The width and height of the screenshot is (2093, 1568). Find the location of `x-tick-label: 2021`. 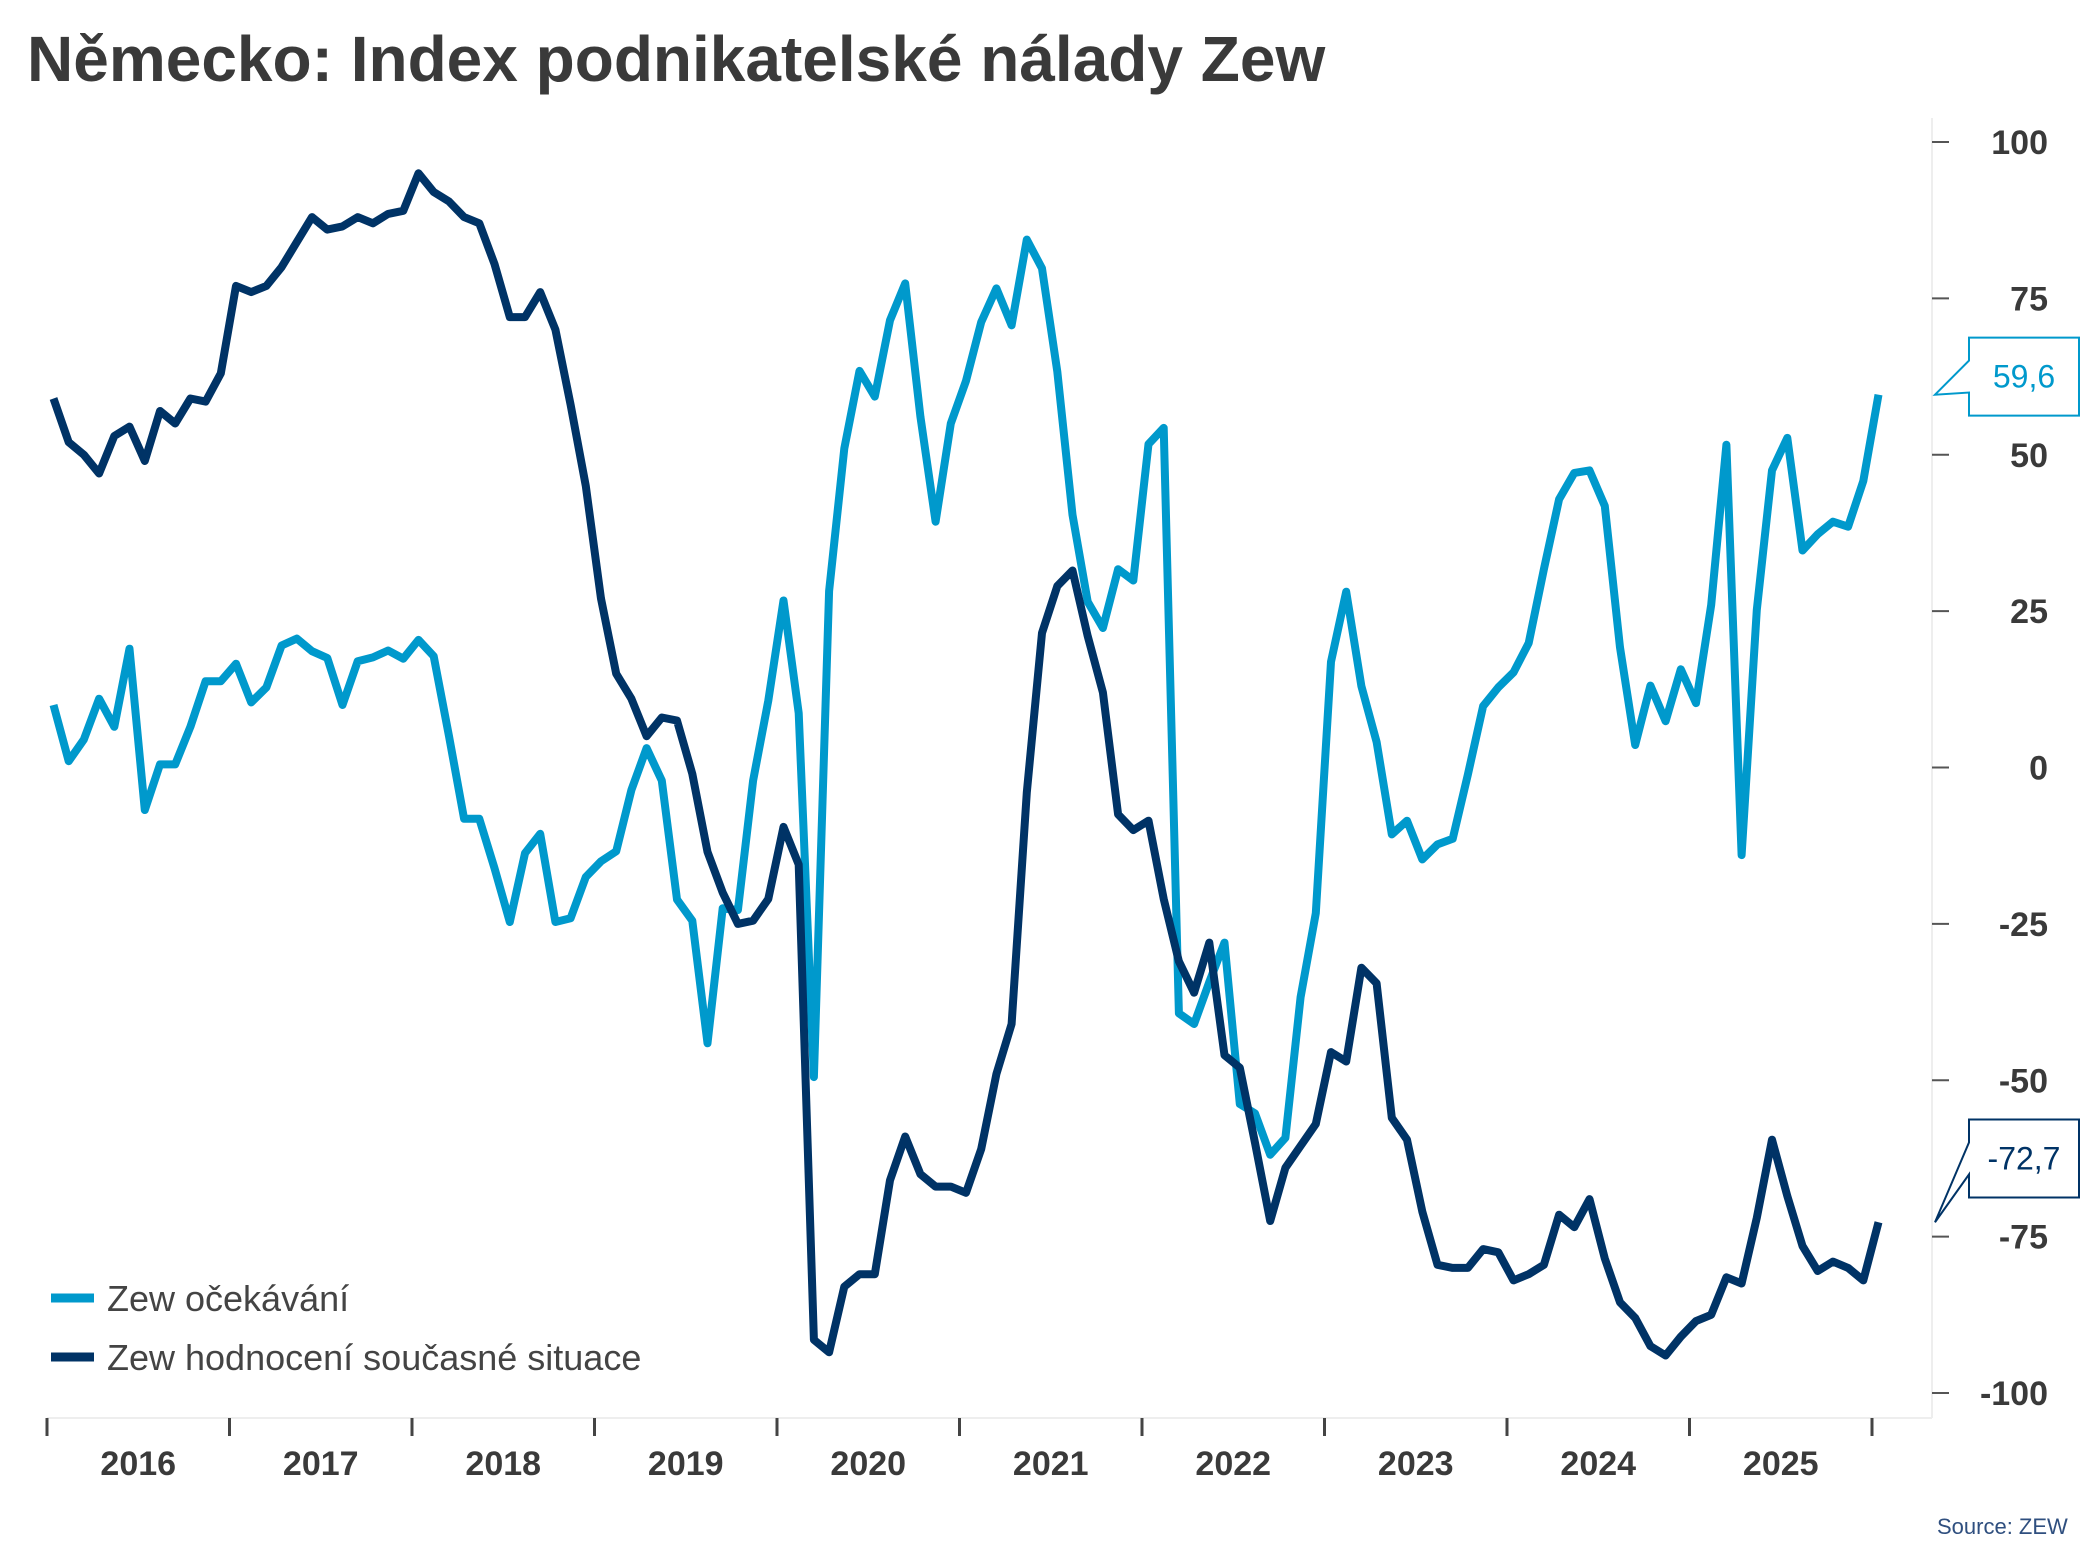

x-tick-label: 2021 is located at coordinates (1051, 1464).